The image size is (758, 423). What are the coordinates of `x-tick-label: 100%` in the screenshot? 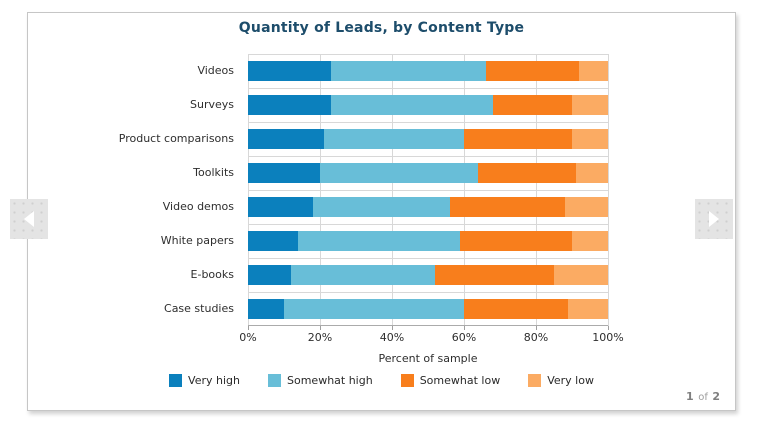 It's located at (608, 337).